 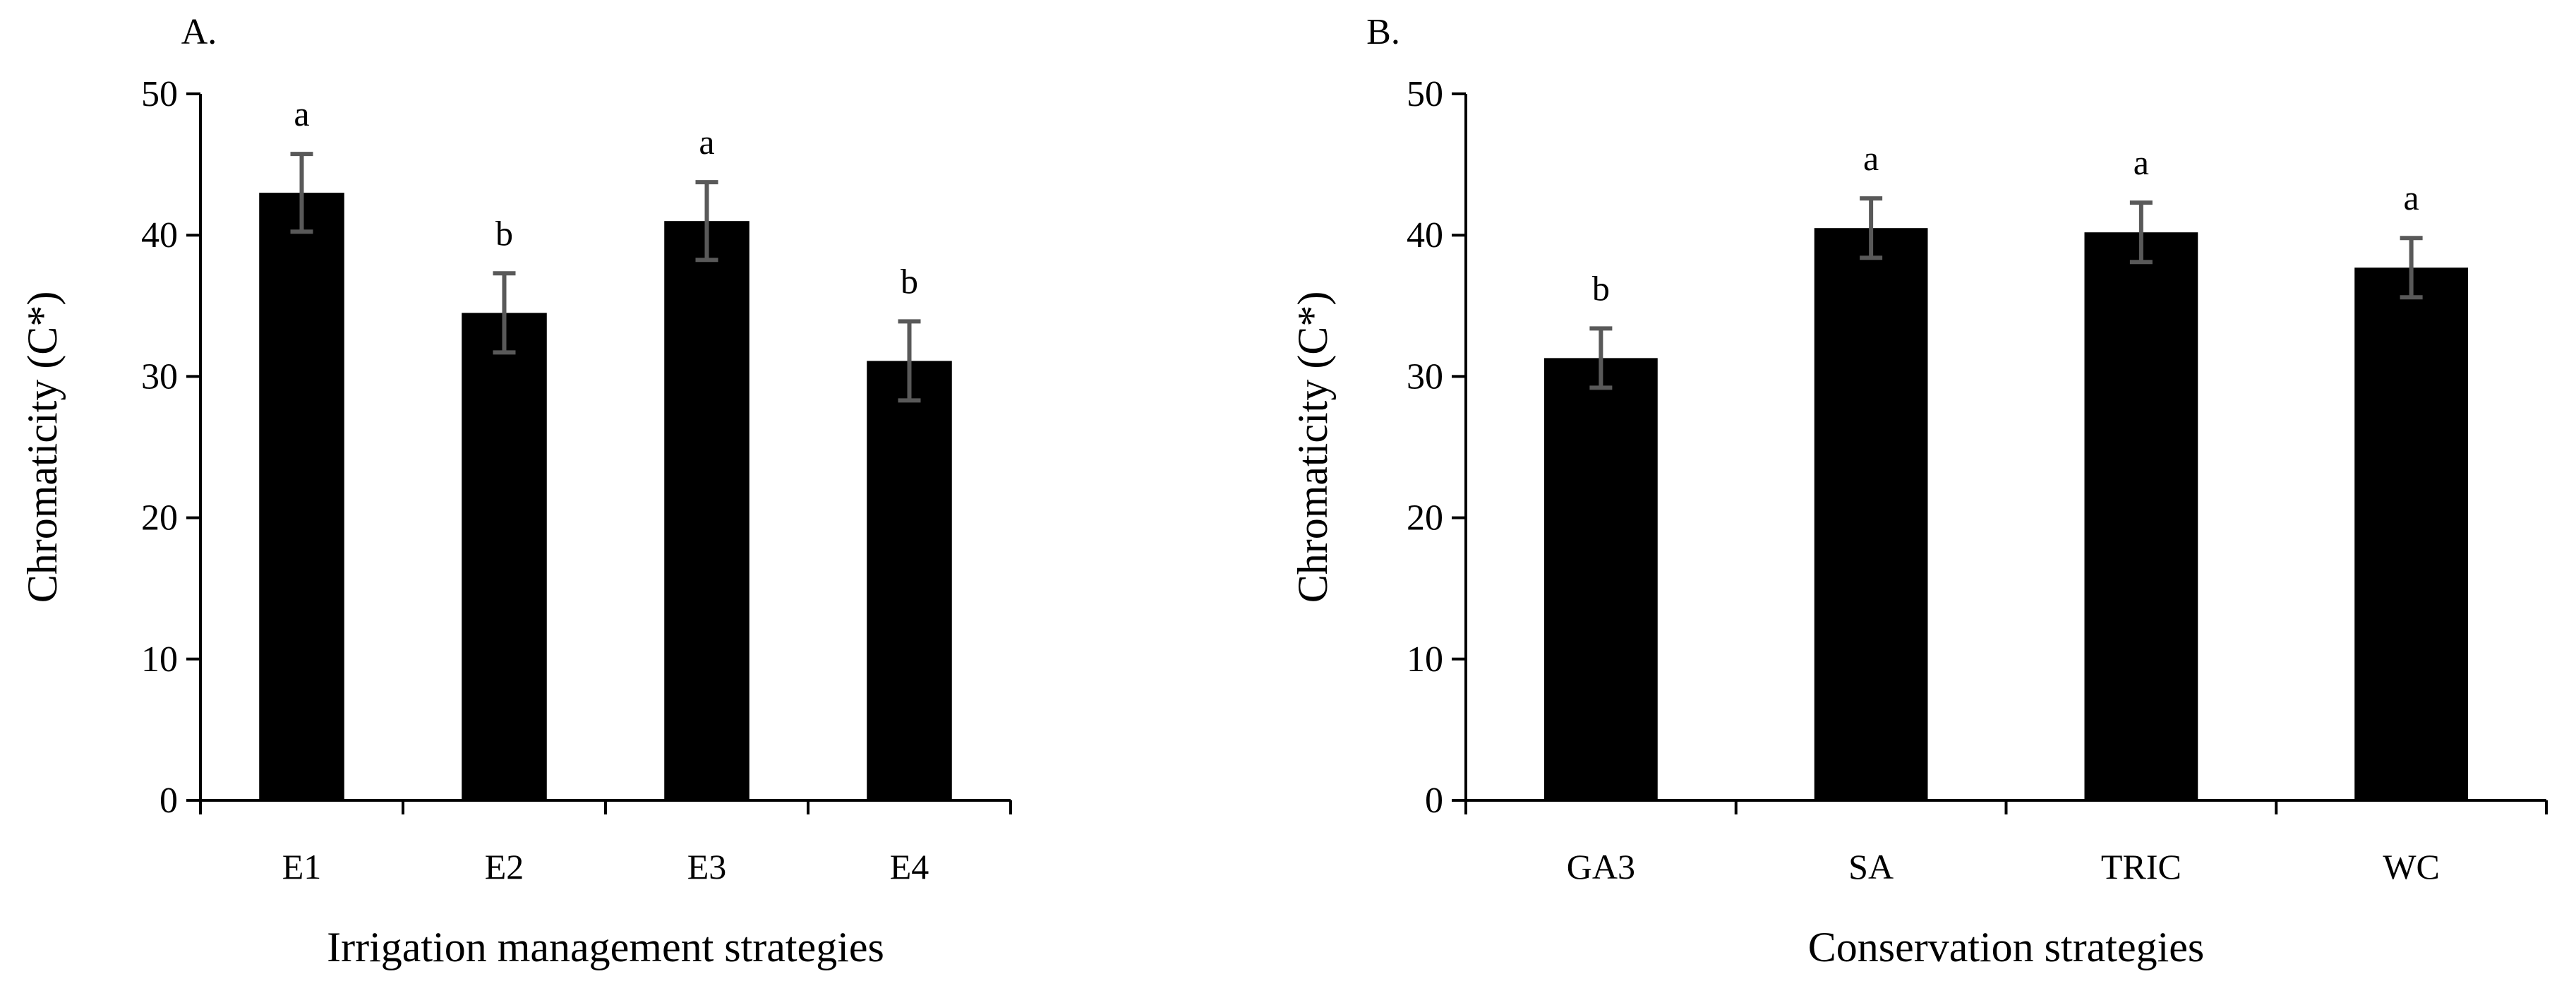 I want to click on x-tick-label: E3, so click(x=707, y=867).